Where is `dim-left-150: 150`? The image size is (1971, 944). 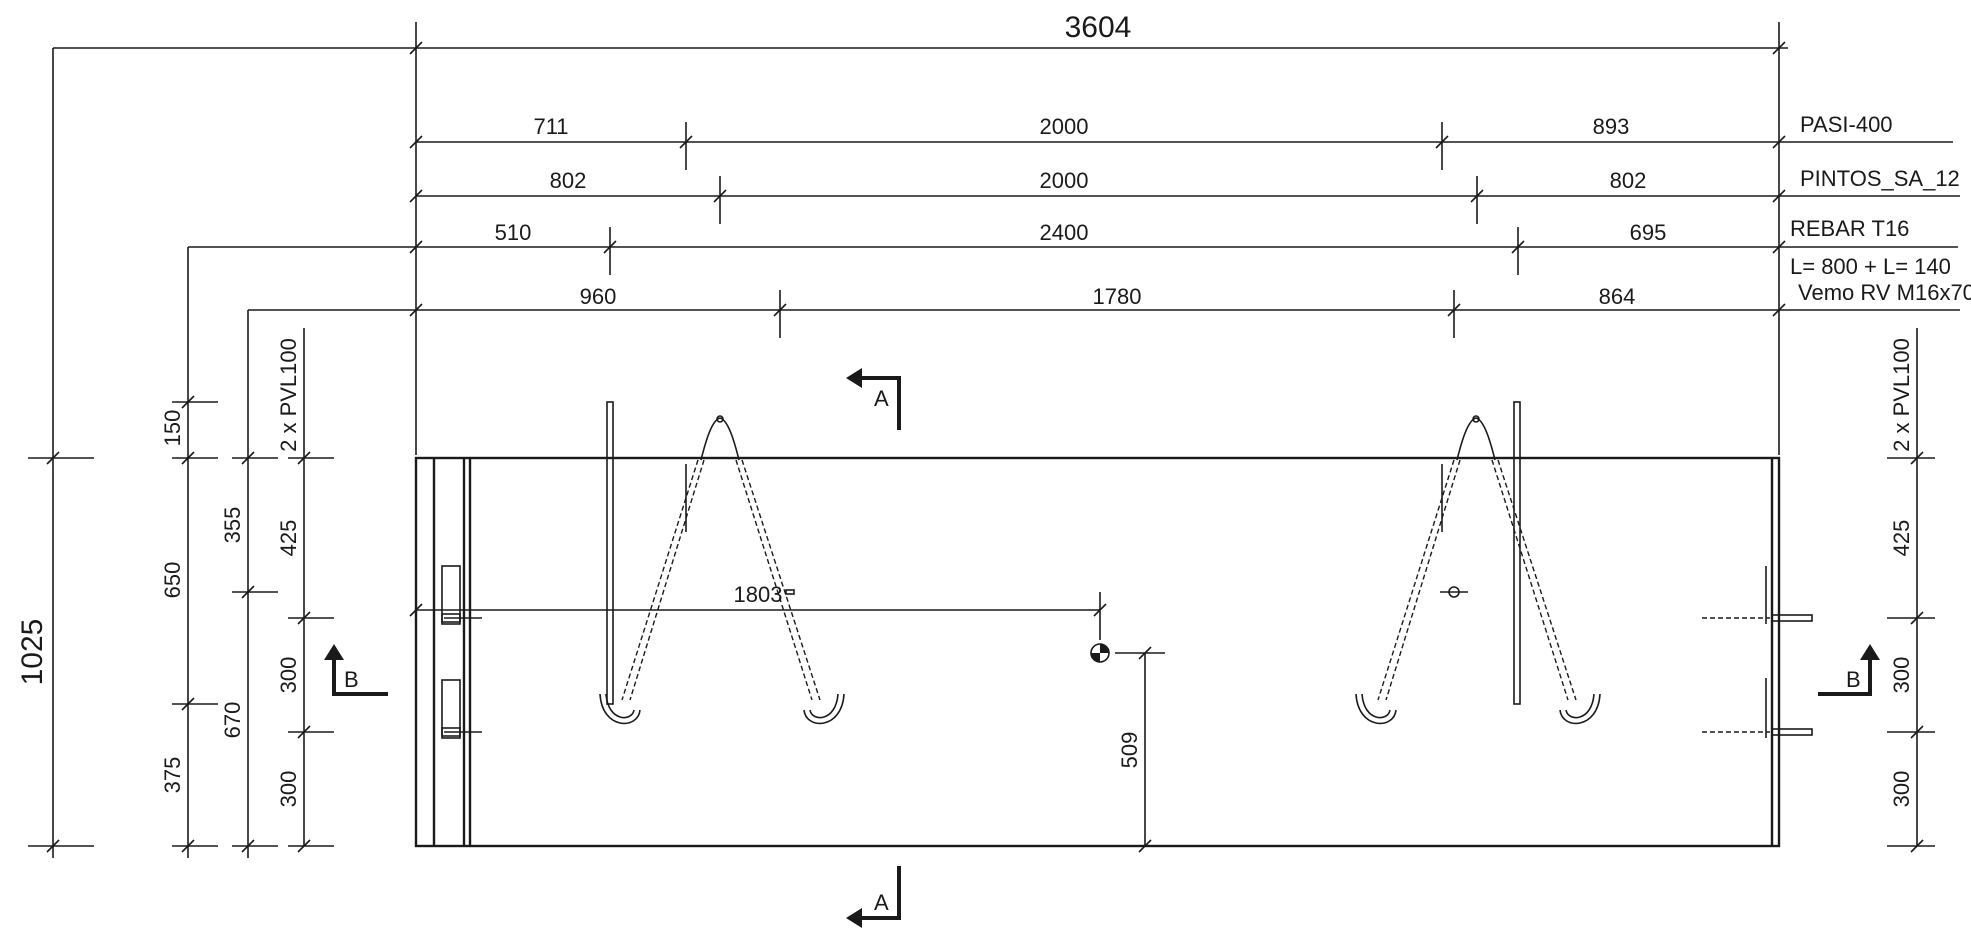
dim-left-150: 150 is located at coordinates (172, 428).